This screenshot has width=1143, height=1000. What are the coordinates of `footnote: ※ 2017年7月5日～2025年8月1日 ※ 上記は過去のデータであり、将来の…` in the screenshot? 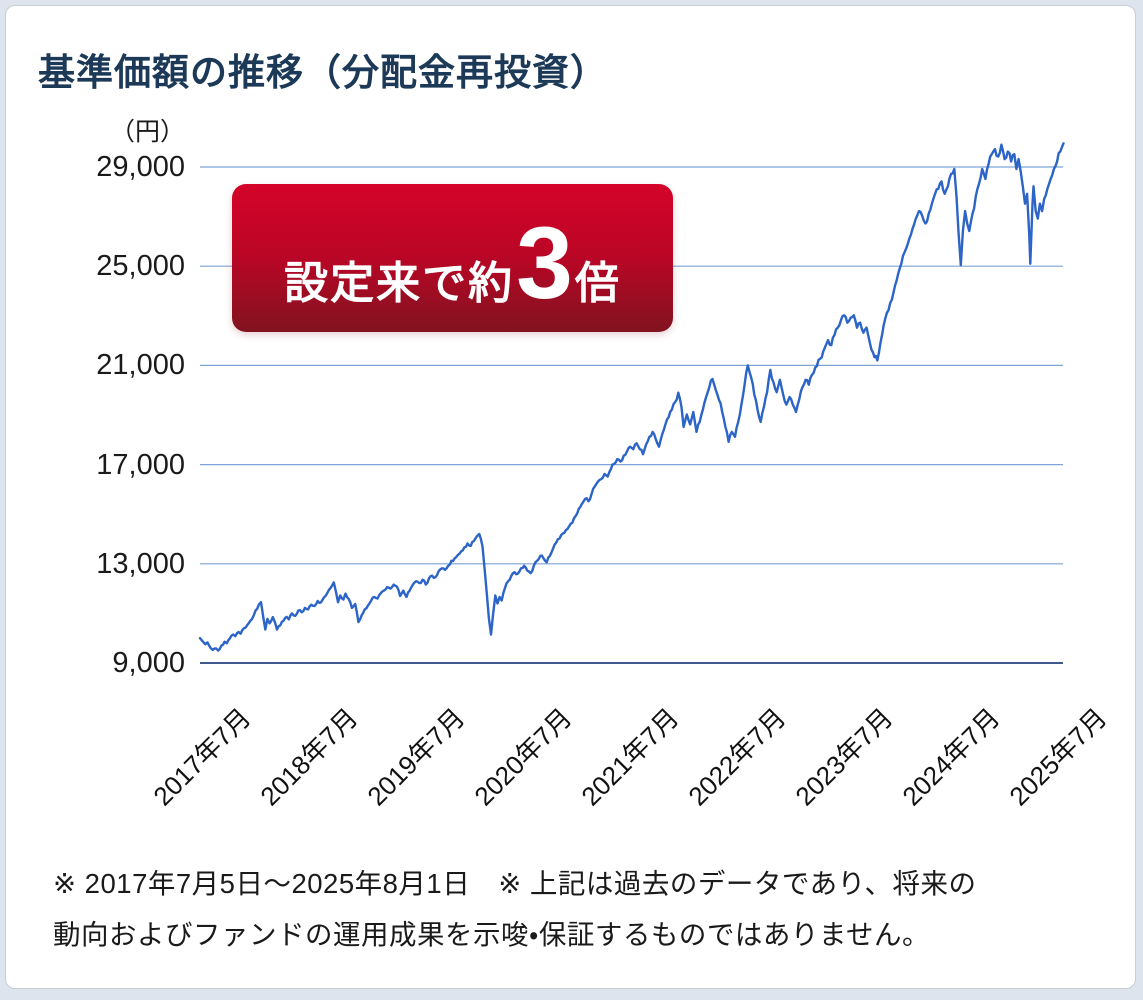 It's located at (583, 909).